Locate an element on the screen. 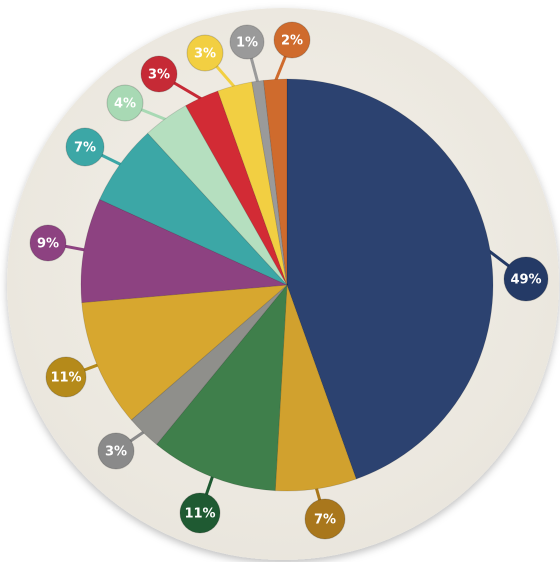 The width and height of the screenshot is (560, 562). label-text-5: 11% is located at coordinates (65, 378).